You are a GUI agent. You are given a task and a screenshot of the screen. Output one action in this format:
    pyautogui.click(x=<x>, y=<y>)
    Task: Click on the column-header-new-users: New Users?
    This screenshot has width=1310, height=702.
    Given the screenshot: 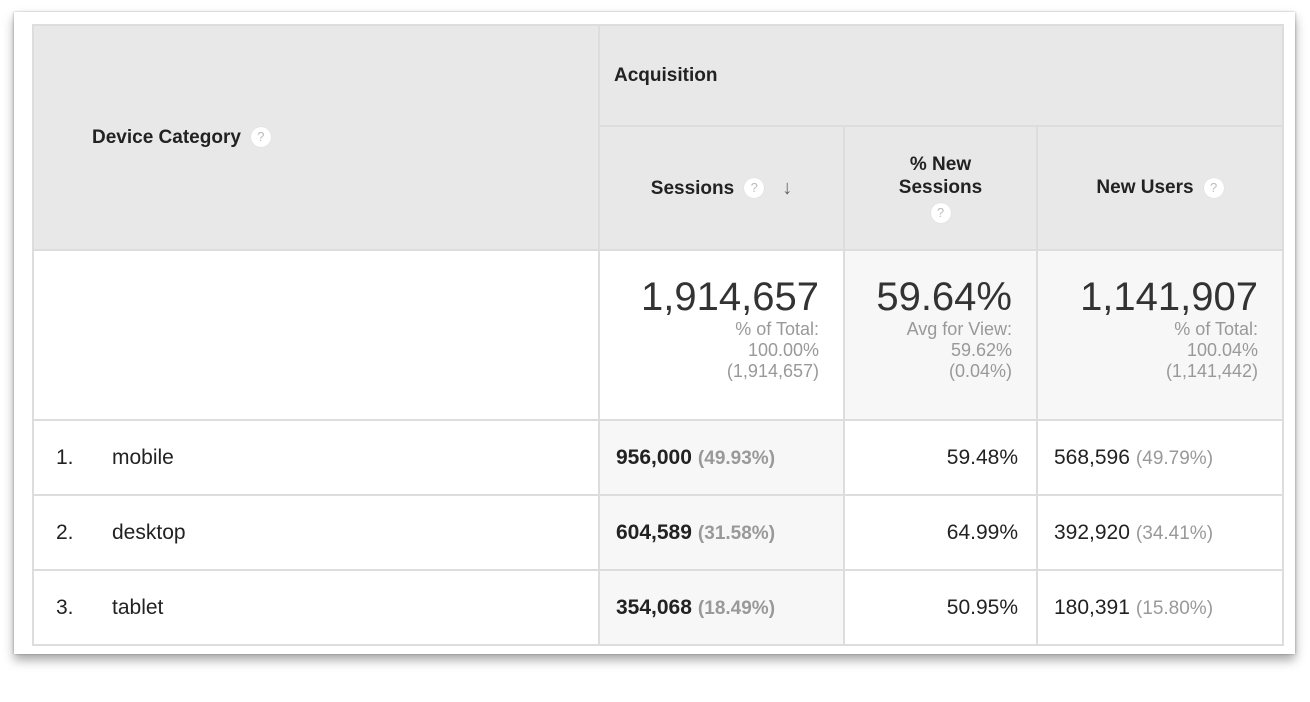 What is the action you would take?
    pyautogui.click(x=1160, y=188)
    